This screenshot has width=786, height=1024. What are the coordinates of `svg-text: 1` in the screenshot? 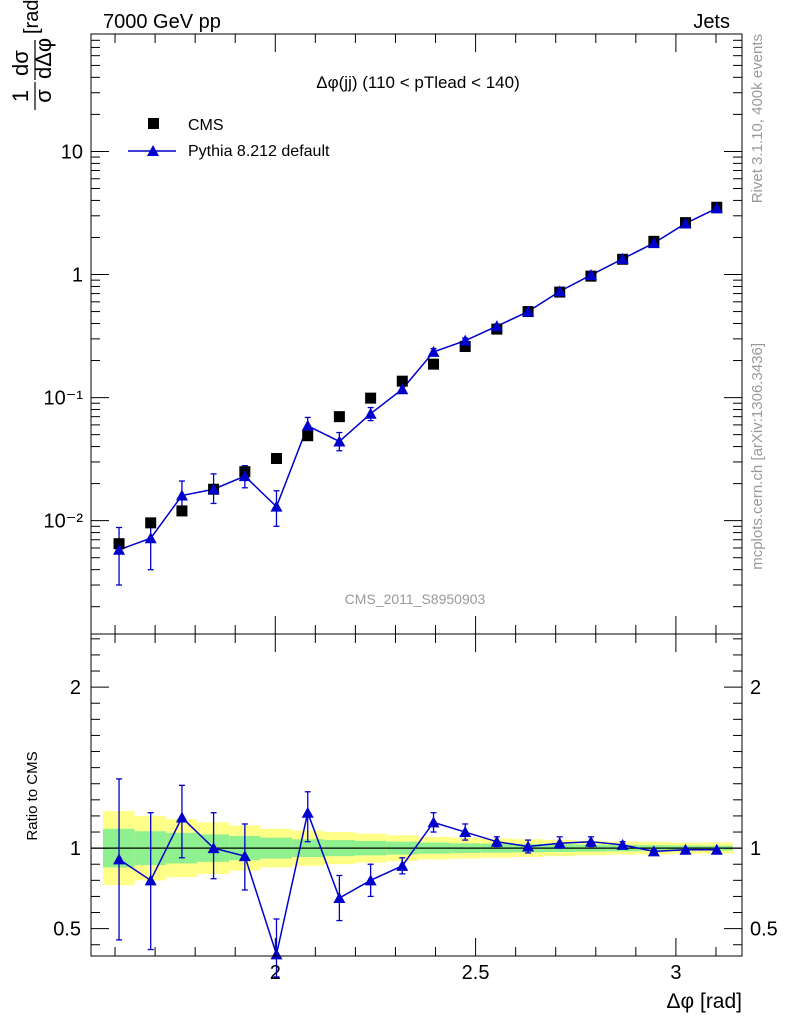 It's located at (20, 96).